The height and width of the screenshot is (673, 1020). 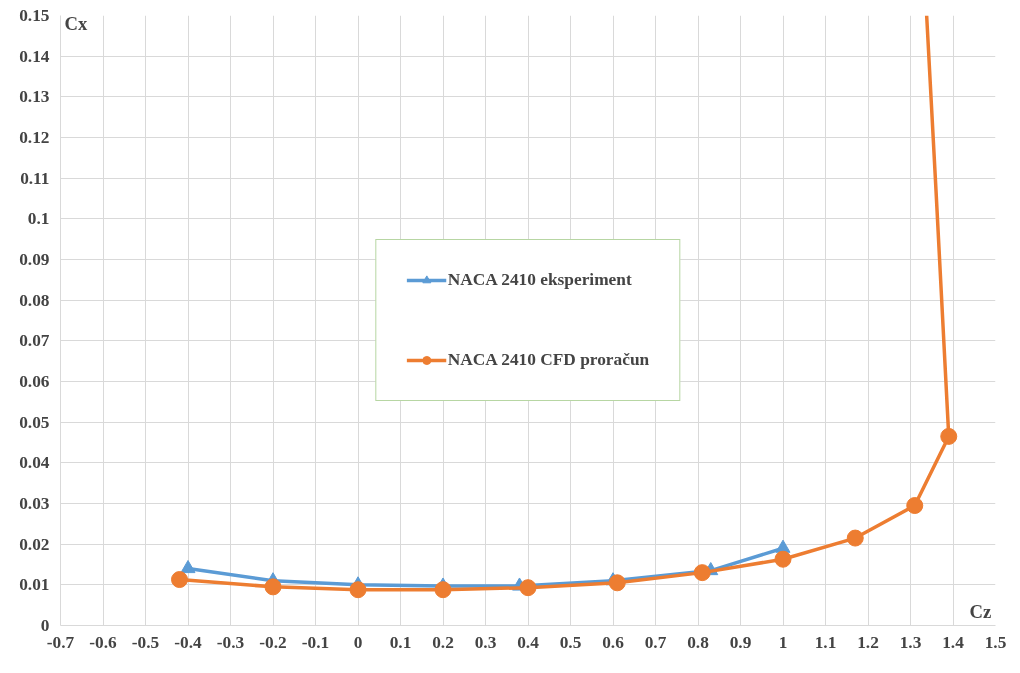 What do you see at coordinates (980, 611) in the screenshot?
I see `x-axis-title: Cz` at bounding box center [980, 611].